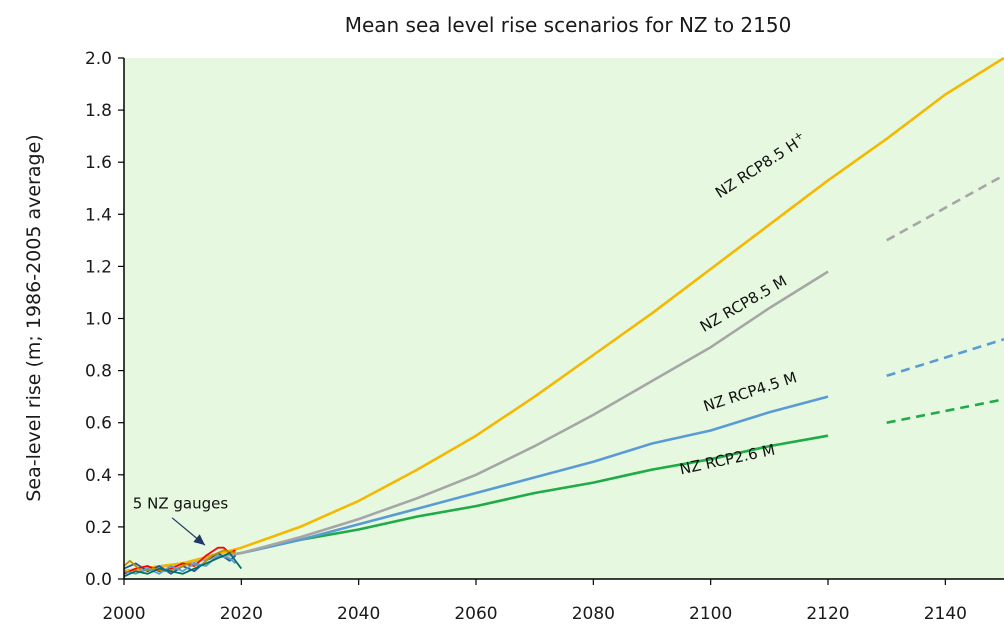 The height and width of the screenshot is (629, 1004). What do you see at coordinates (98, 424) in the screenshot?
I see `y-tick-label: 0.6` at bounding box center [98, 424].